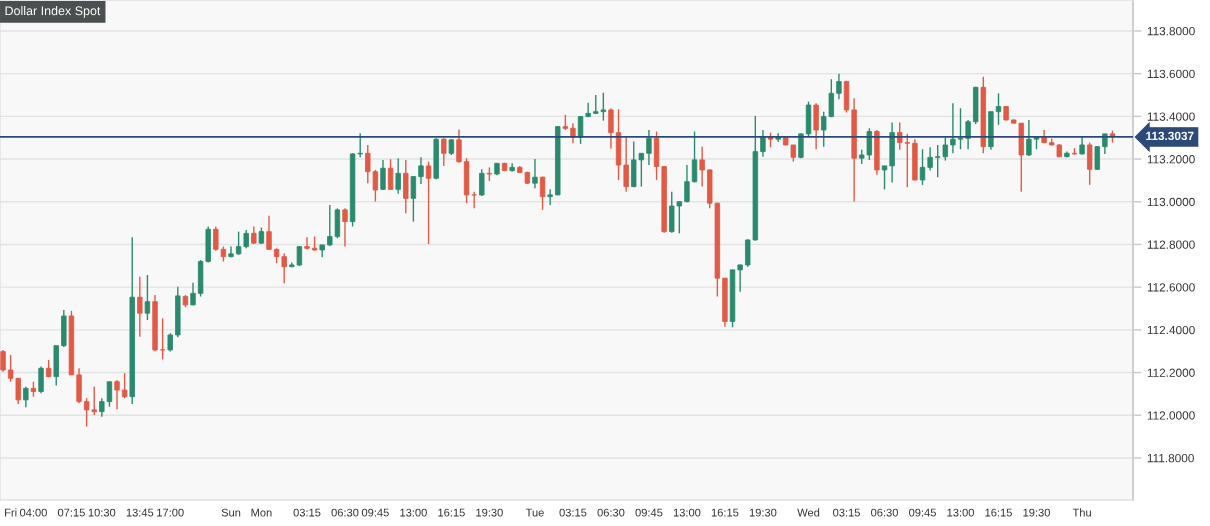  What do you see at coordinates (140, 512) in the screenshot?
I see `x-tick-label: 13:45` at bounding box center [140, 512].